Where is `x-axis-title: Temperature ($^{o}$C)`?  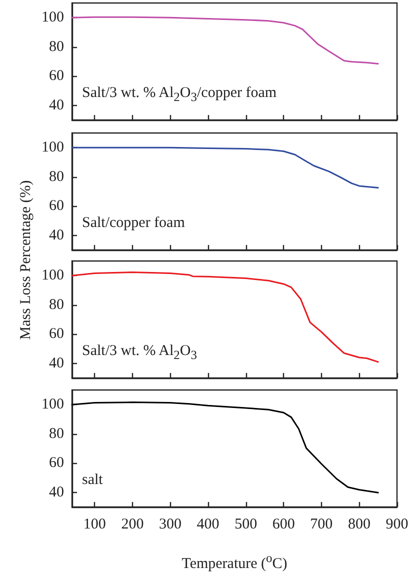
x-axis-title: Temperature ($^{o}$C) is located at coordinates (234, 562).